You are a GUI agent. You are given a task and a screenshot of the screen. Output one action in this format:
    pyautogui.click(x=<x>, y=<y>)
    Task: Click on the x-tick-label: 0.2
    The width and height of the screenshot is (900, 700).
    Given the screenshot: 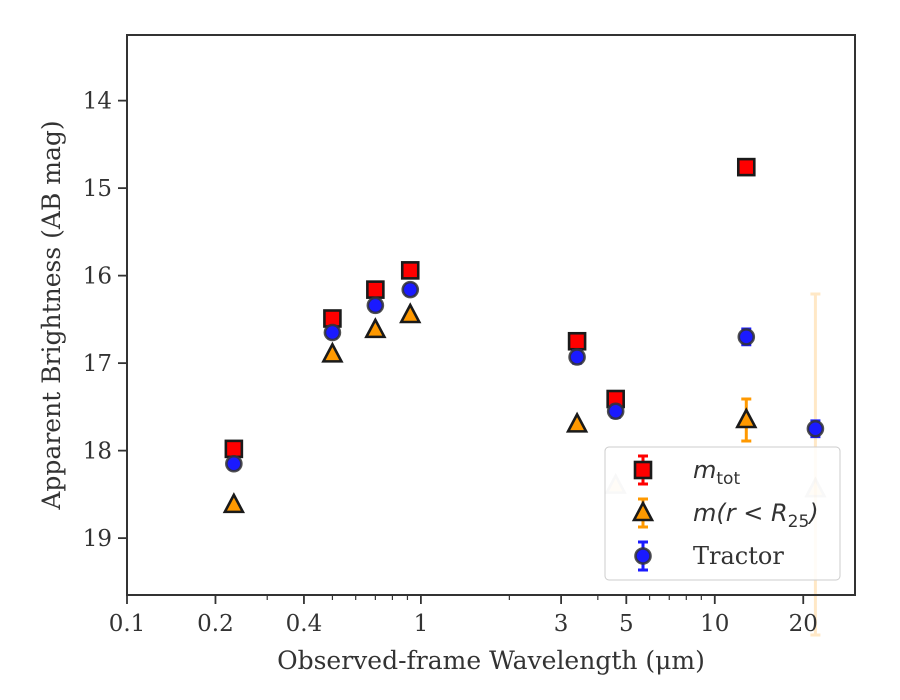 What is the action you would take?
    pyautogui.click(x=215, y=624)
    